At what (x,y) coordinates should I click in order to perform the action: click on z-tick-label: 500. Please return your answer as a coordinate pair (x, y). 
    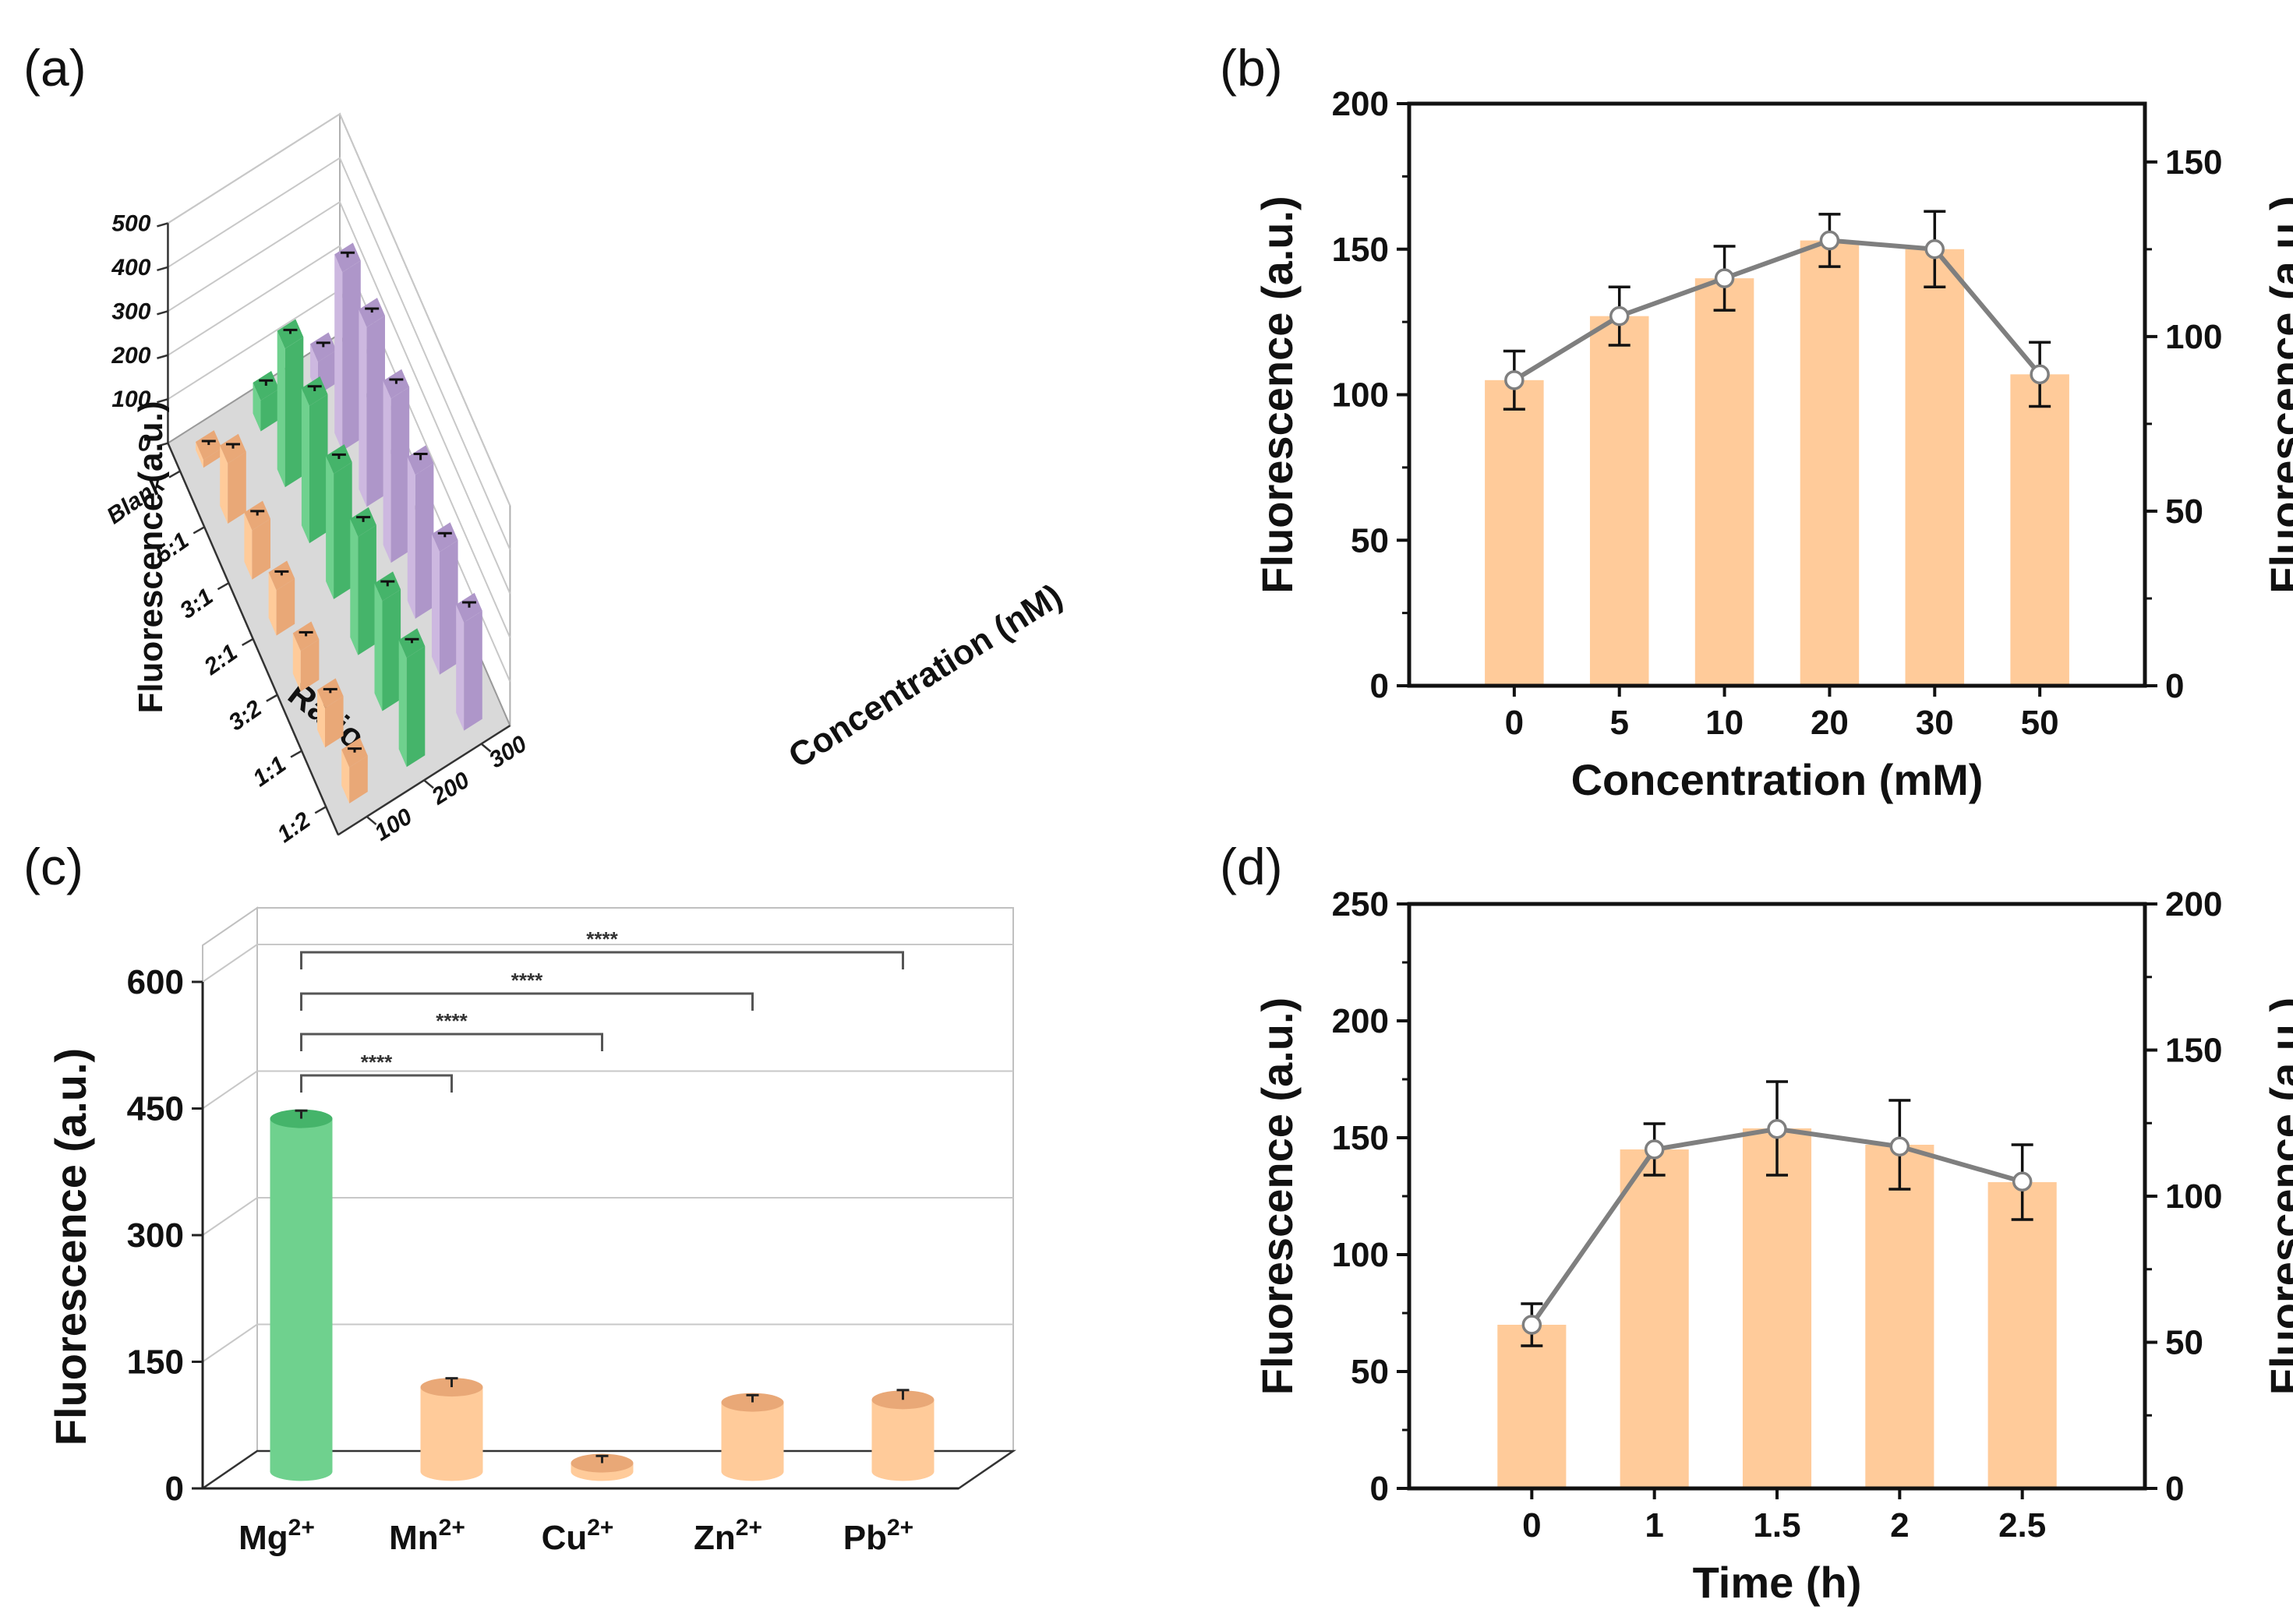
    Looking at the image, I should click on (131, 223).